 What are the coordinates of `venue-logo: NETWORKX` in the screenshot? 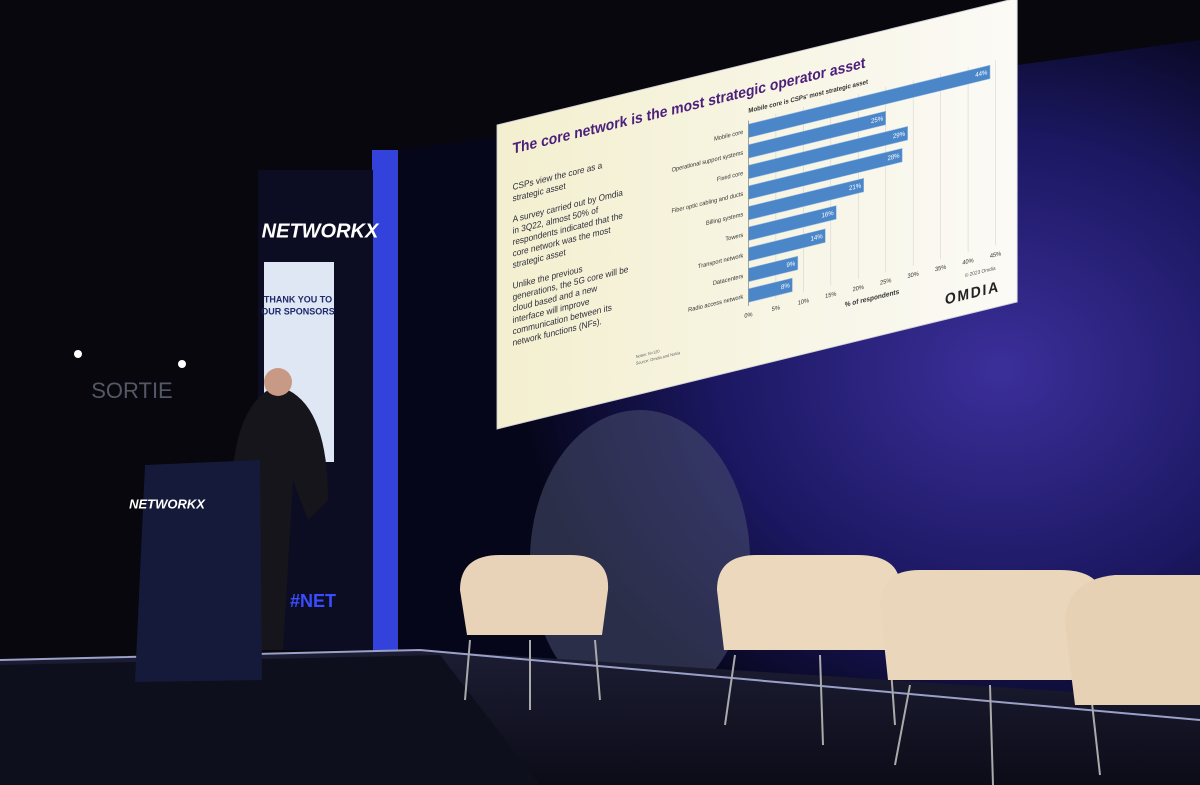 It's located at (321, 231).